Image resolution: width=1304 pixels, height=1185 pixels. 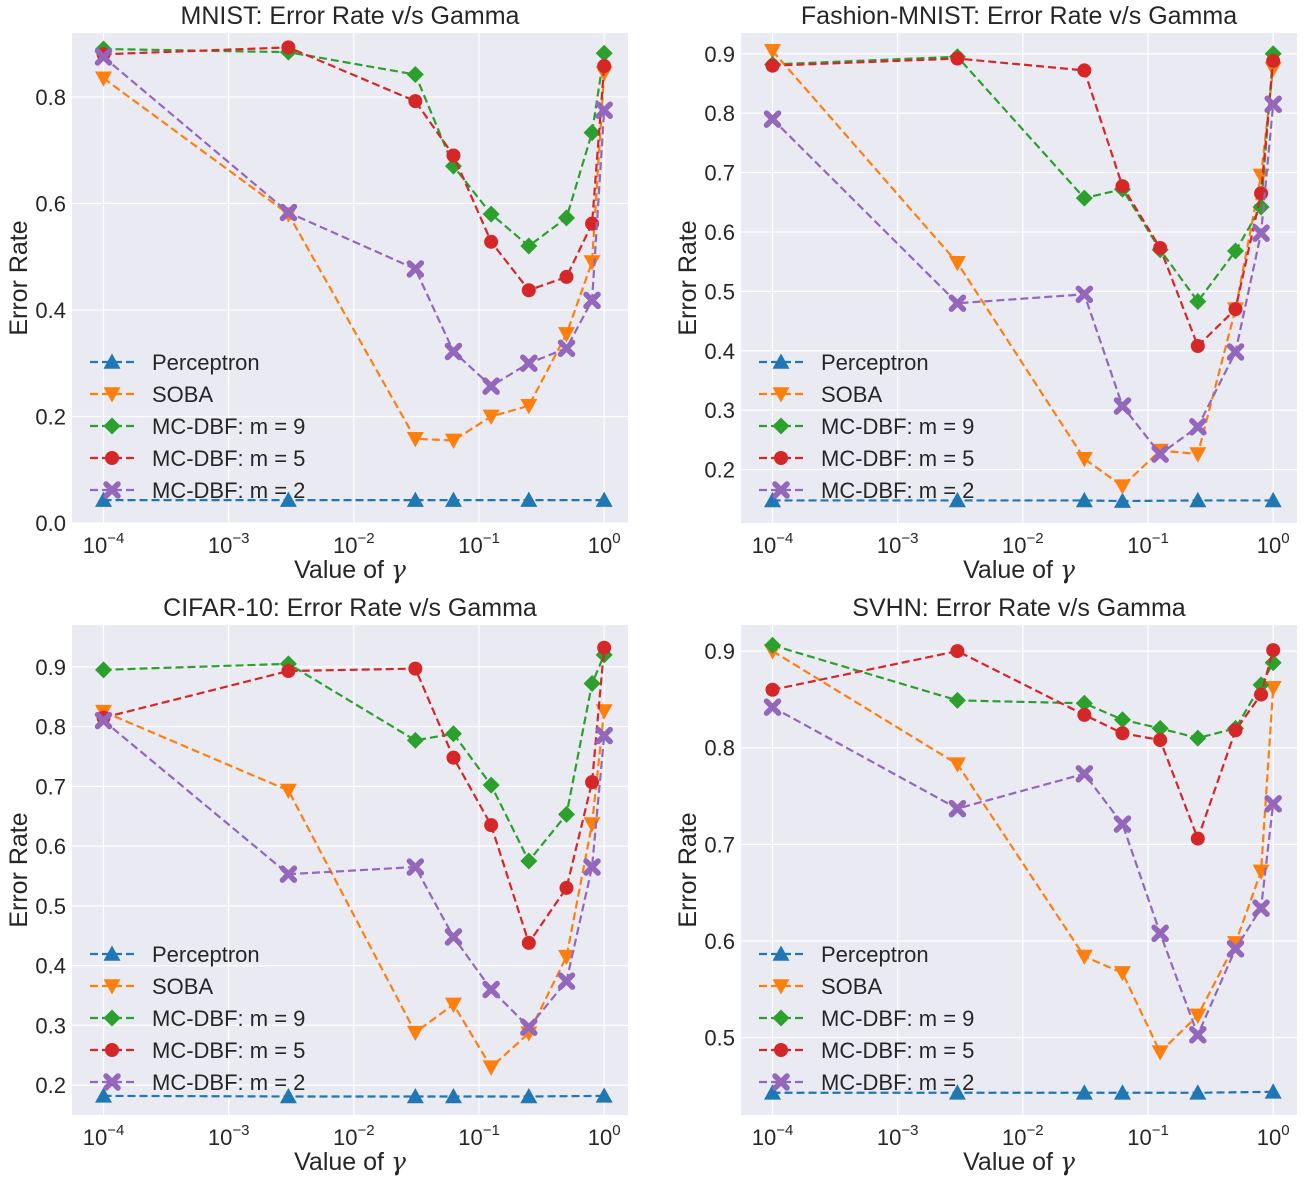 What do you see at coordinates (50, 846) in the screenshot?
I see `y-tick-label: 0.6` at bounding box center [50, 846].